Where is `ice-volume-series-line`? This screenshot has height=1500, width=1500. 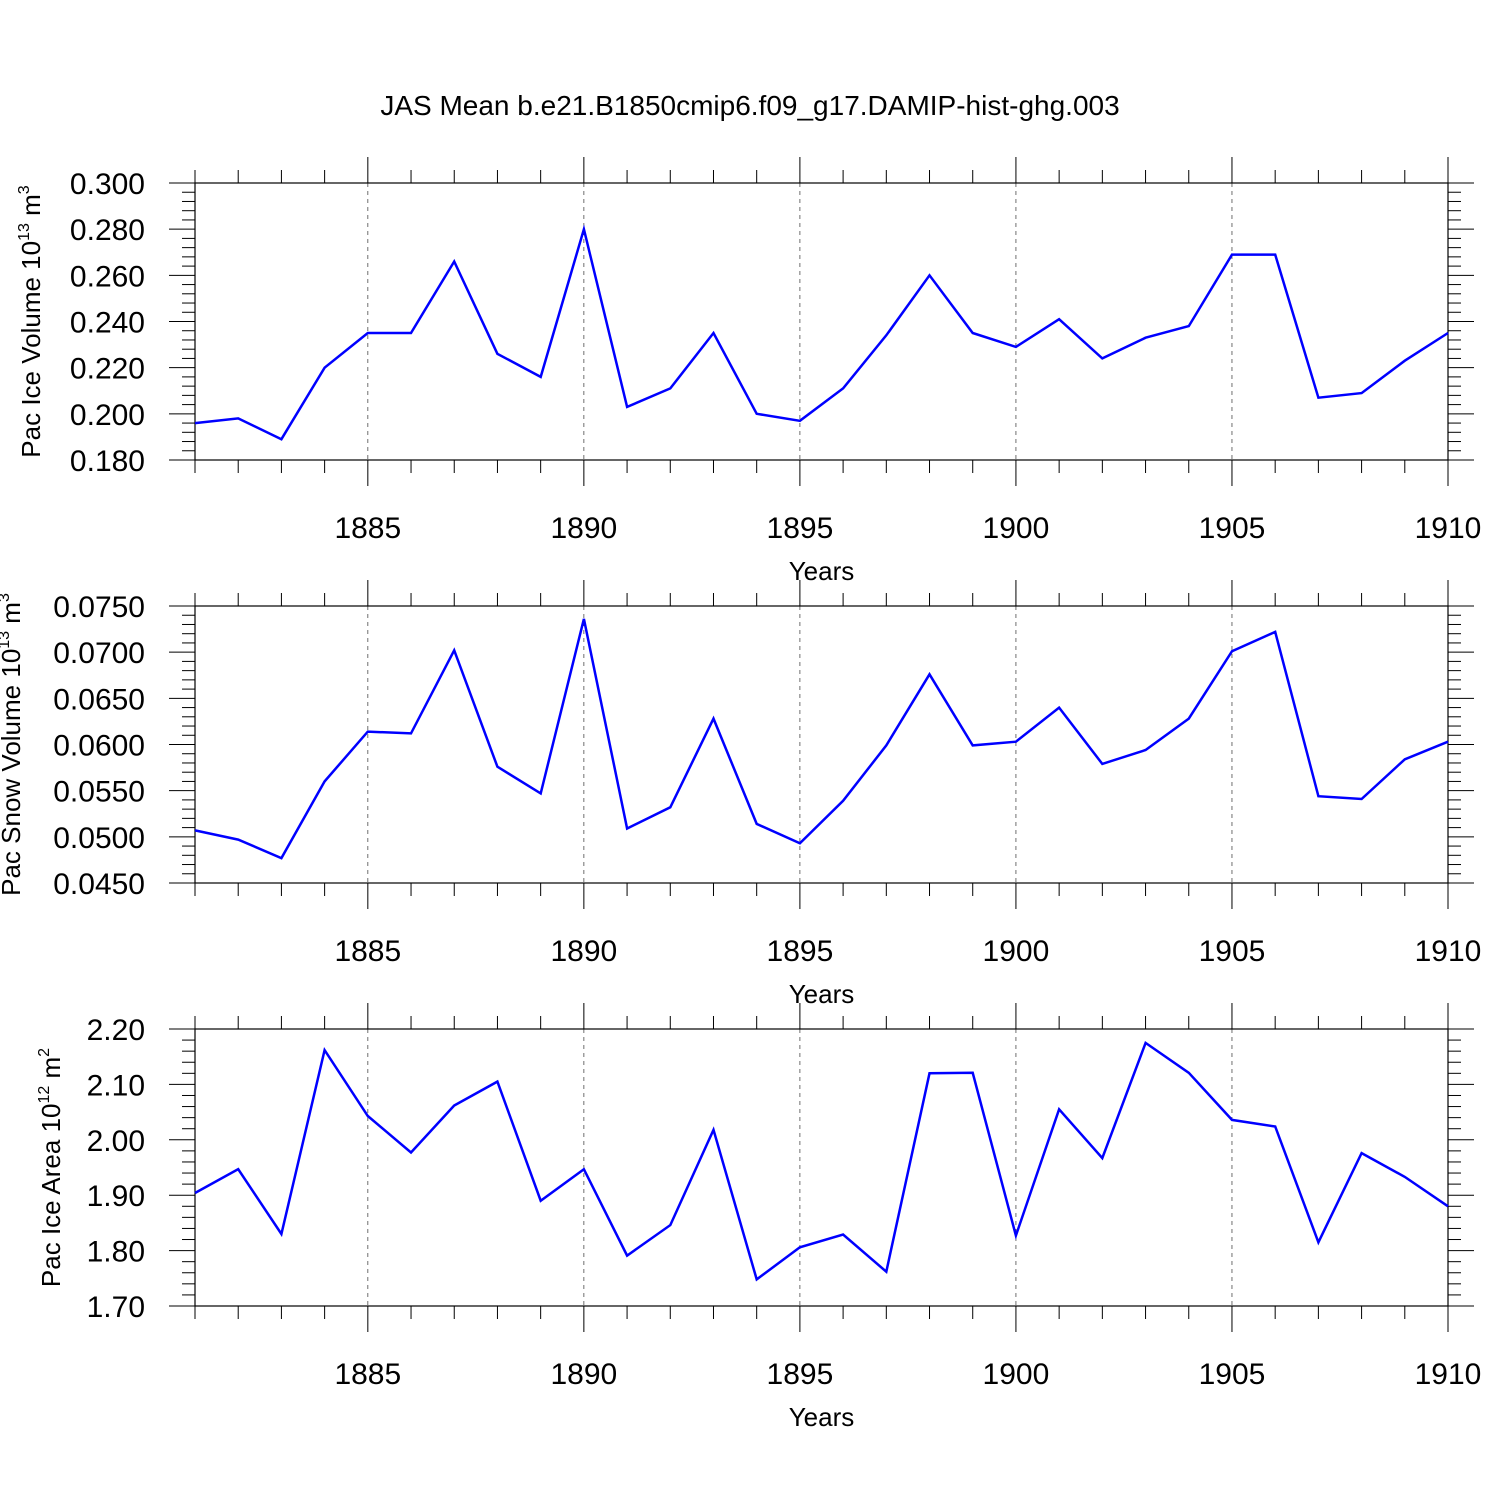 ice-volume-series-line is located at coordinates (821, 332).